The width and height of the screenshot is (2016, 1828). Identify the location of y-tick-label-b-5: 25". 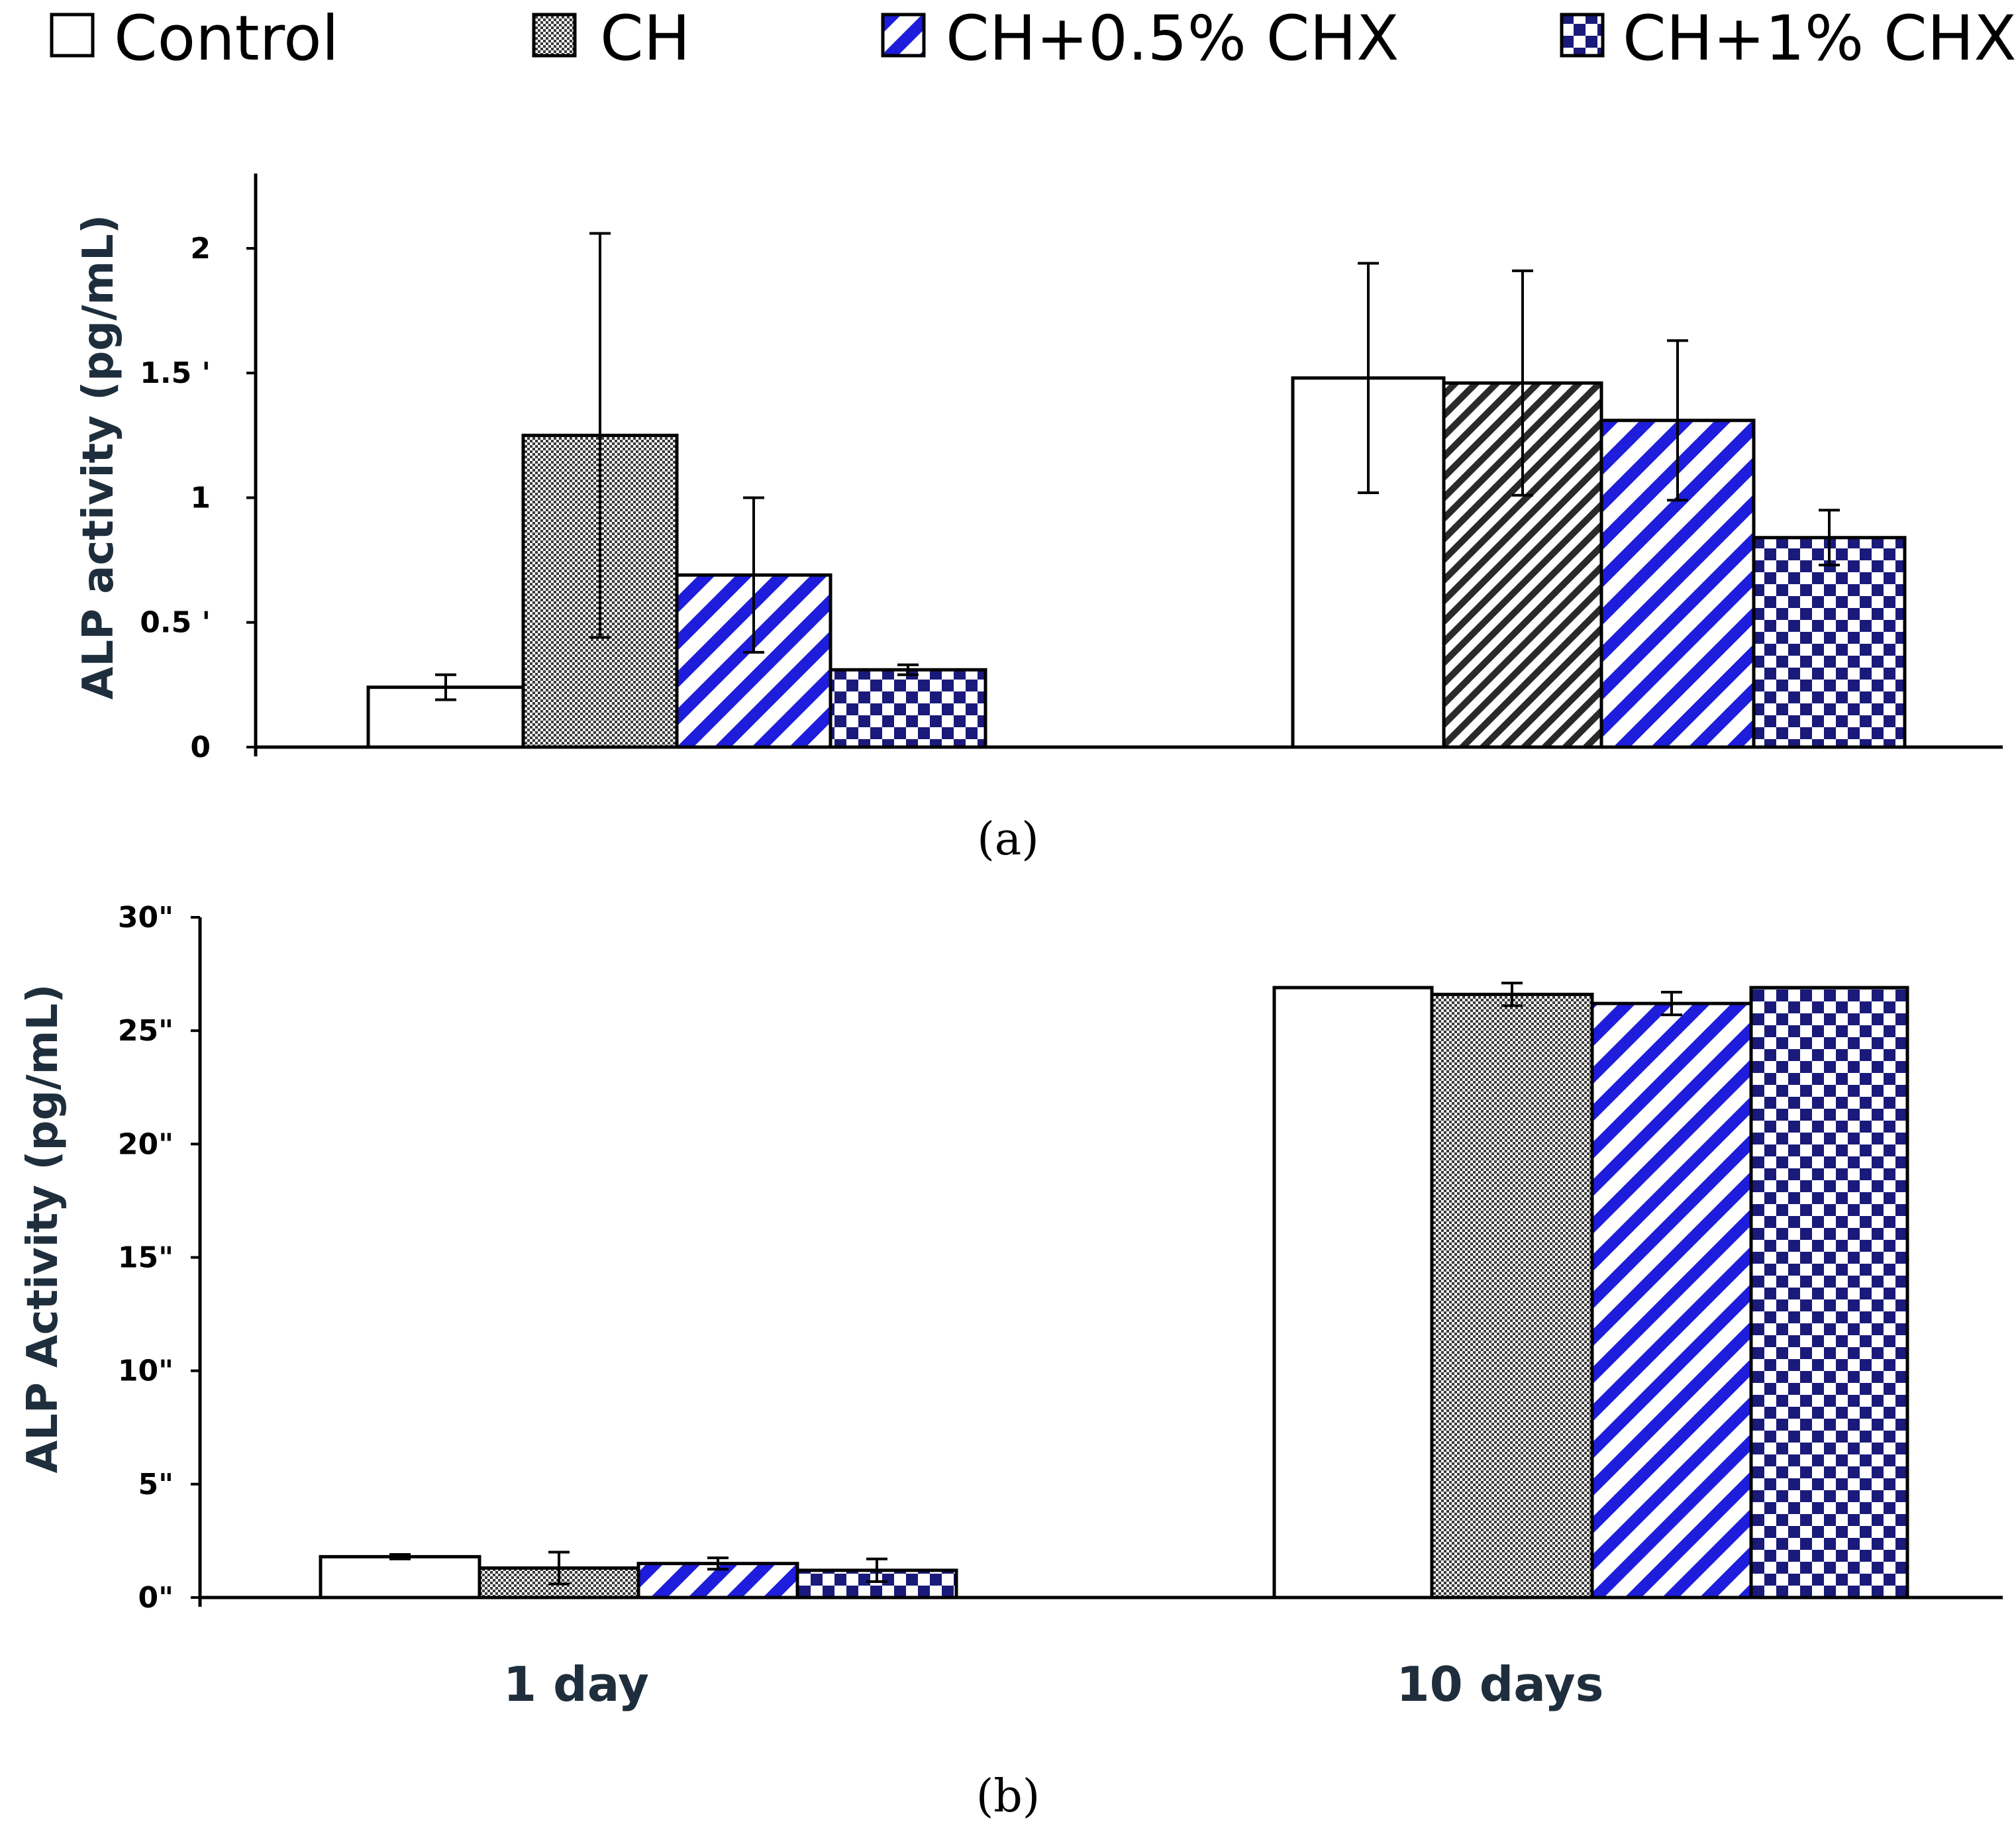
(146, 1031).